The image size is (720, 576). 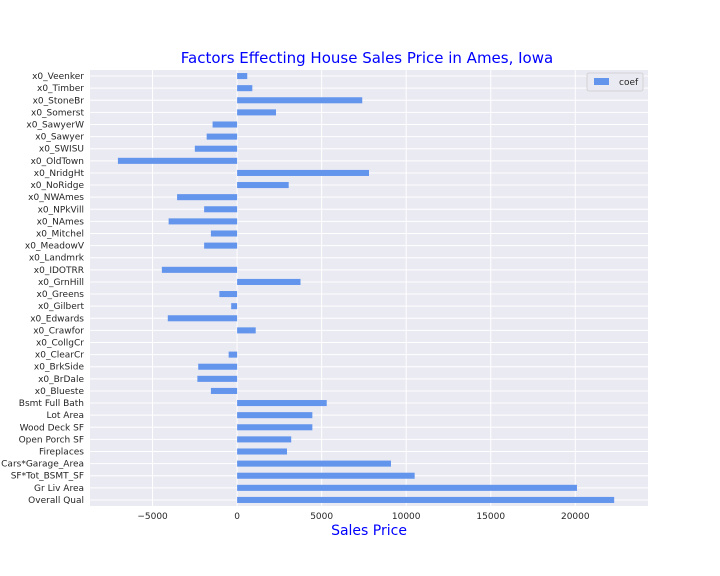 What do you see at coordinates (264, 439) in the screenshot?
I see `bar-open-porch-sf` at bounding box center [264, 439].